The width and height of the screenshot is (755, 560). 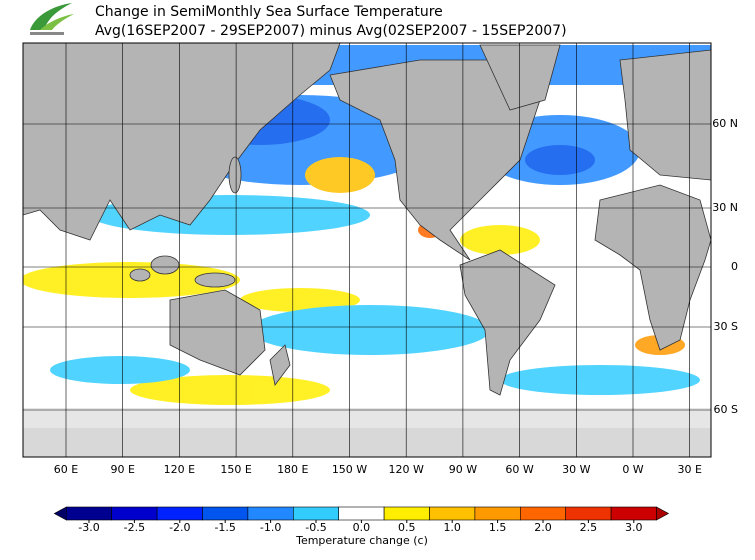 What do you see at coordinates (725, 123) in the screenshot?
I see `lat-label: 60 N` at bounding box center [725, 123].